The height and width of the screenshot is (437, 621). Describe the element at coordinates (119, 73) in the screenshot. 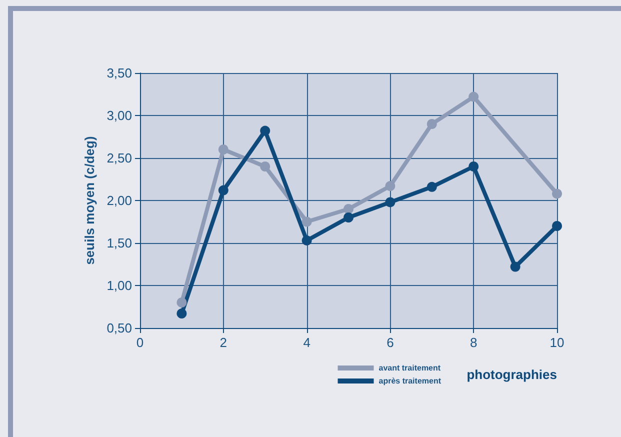

I see `y-tick-label: 3,50` at that location.